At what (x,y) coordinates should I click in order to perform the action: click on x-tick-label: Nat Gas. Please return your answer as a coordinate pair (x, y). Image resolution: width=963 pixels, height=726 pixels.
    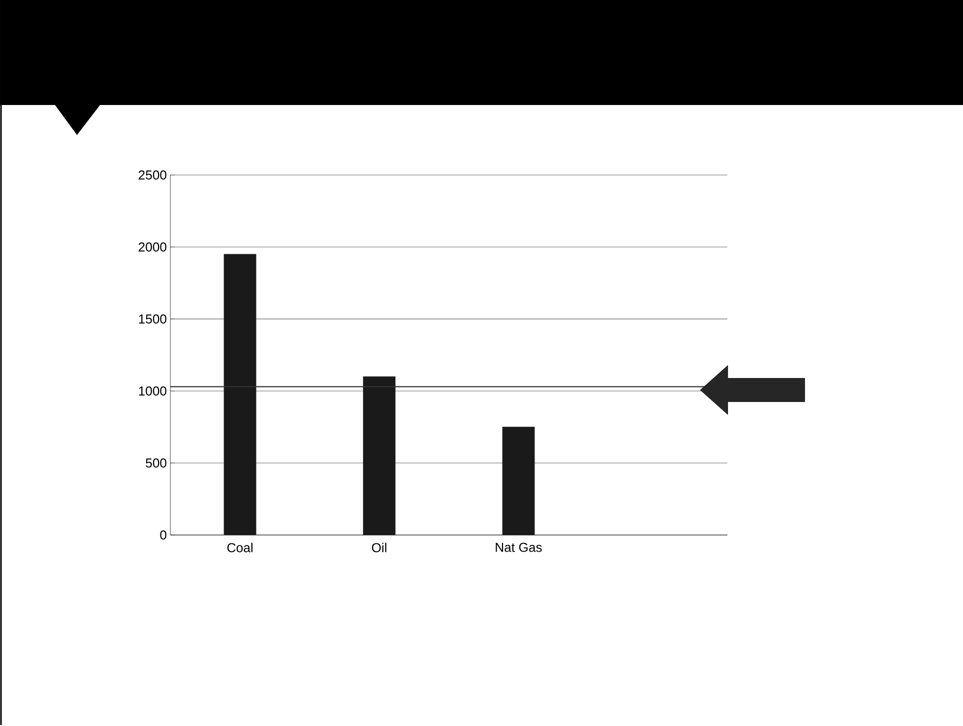
    Looking at the image, I should click on (519, 547).